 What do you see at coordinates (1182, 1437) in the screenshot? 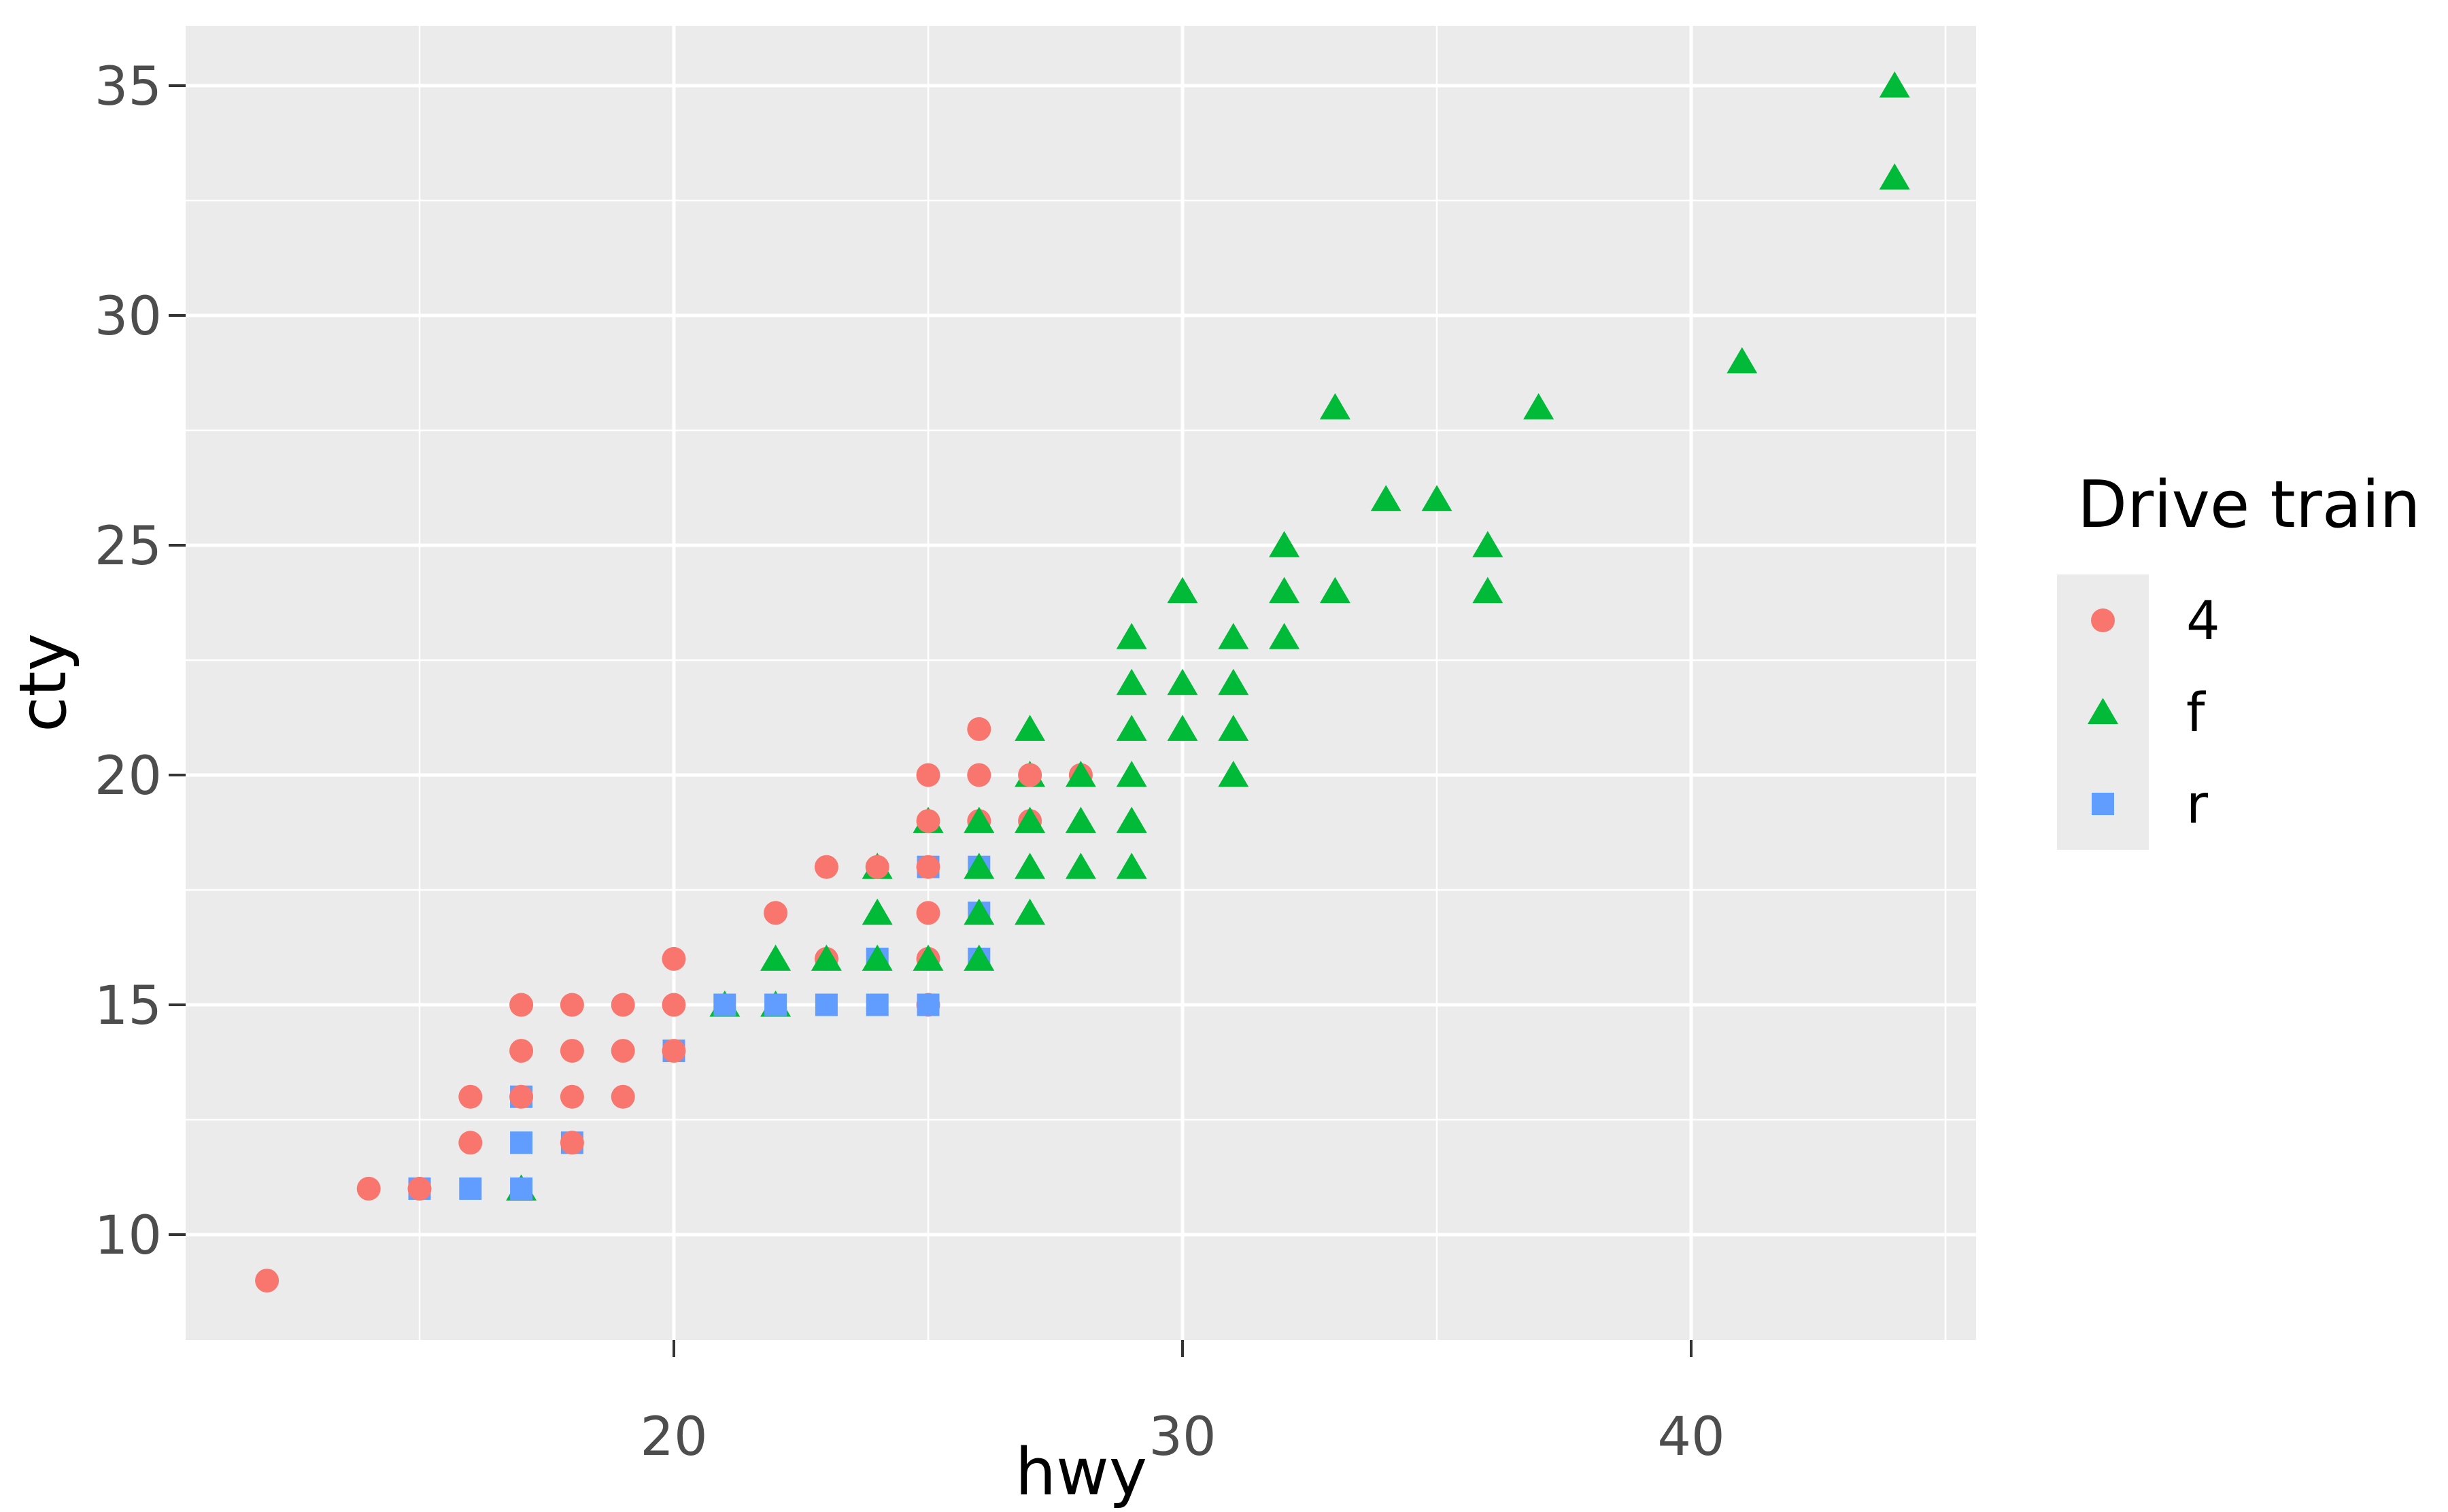
I see `x-tick-label-30: 30` at bounding box center [1182, 1437].